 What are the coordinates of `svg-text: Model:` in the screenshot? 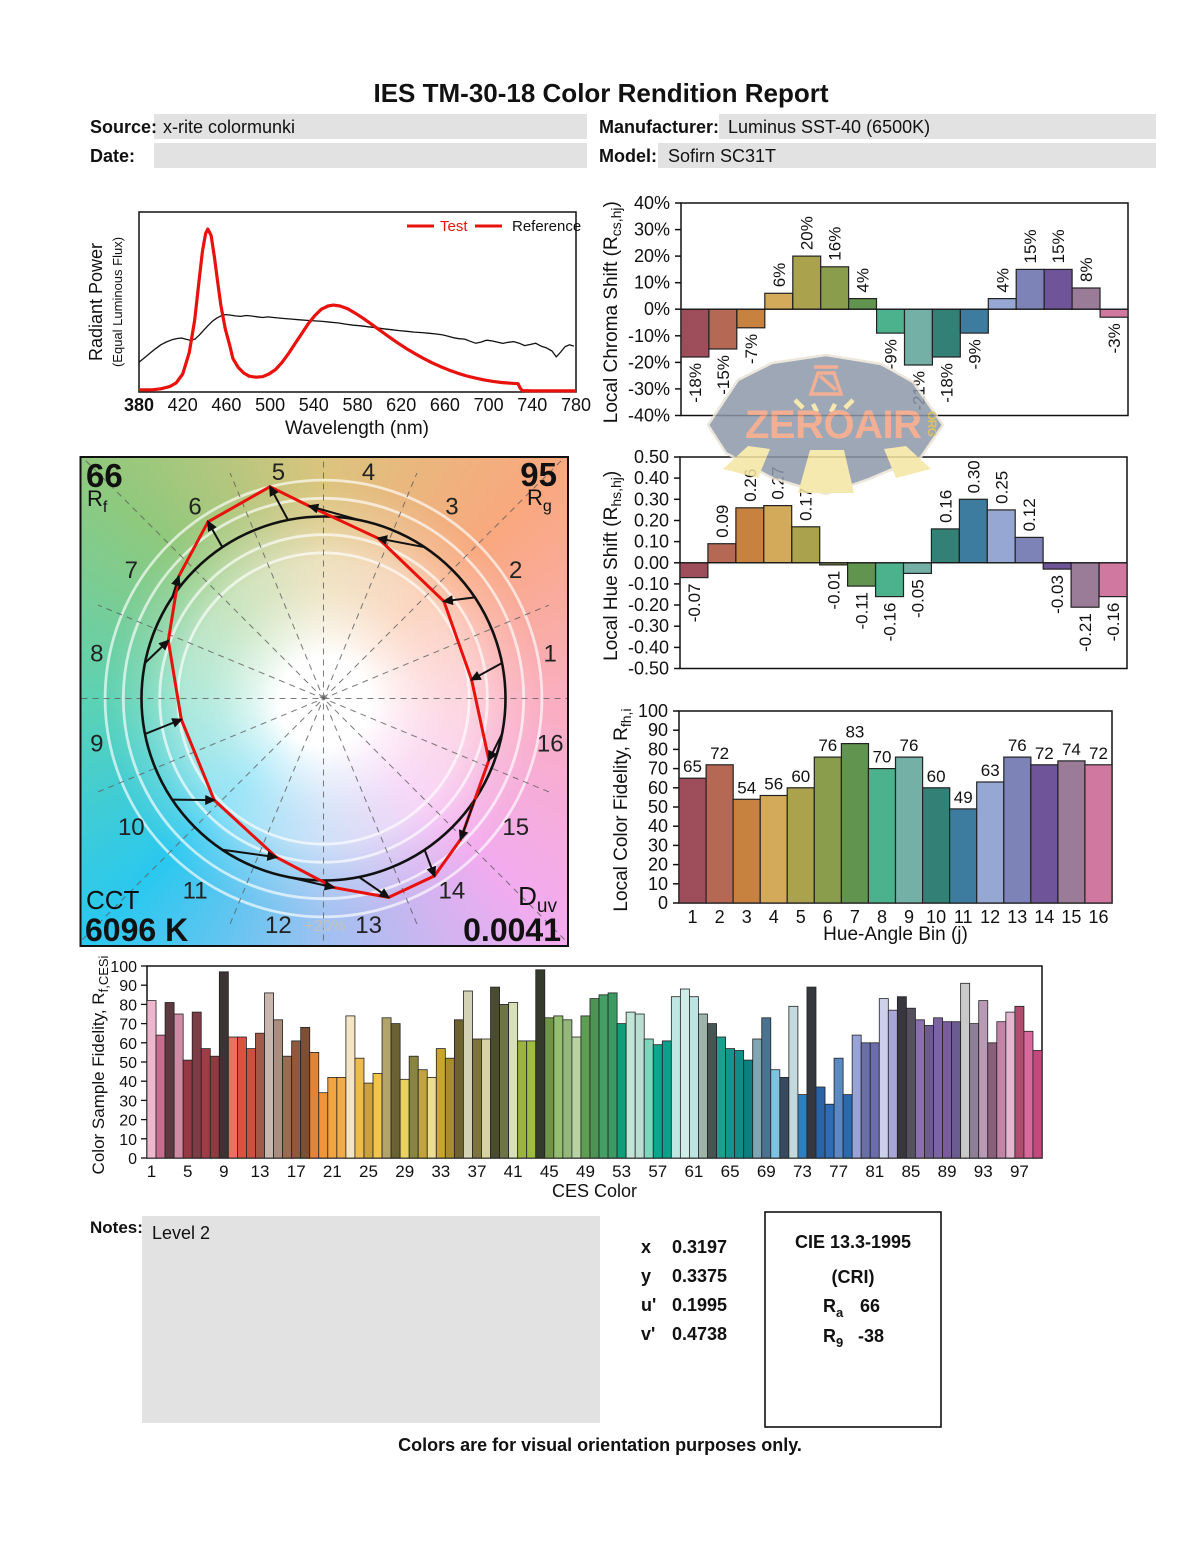 It's located at (628, 156).